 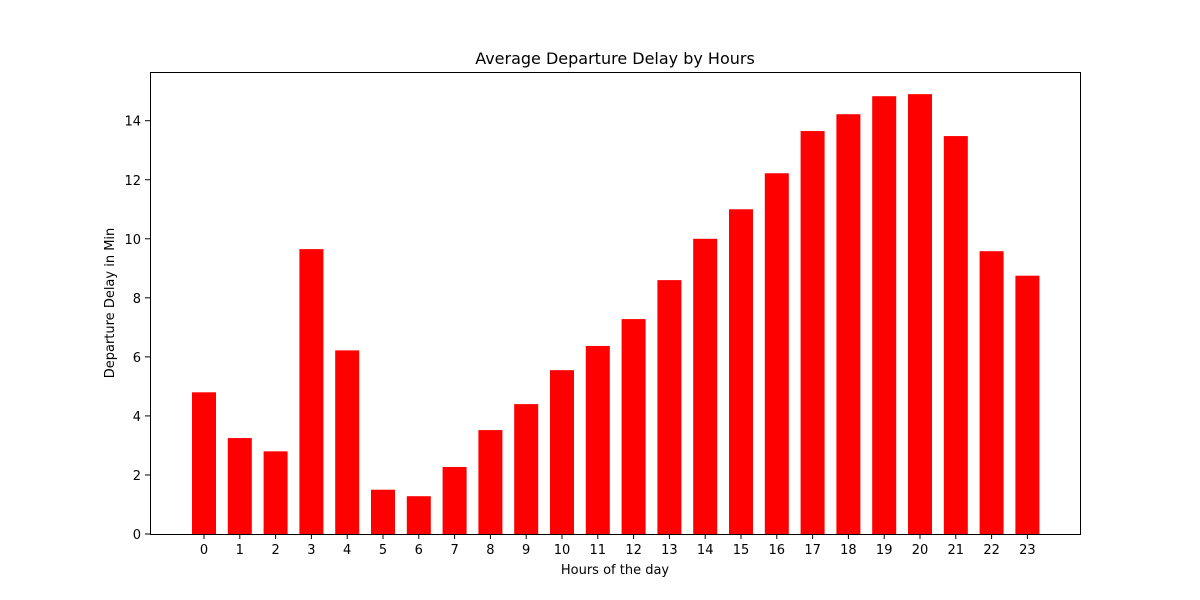 What do you see at coordinates (454, 550) in the screenshot?
I see `x-tick-label: 7` at bounding box center [454, 550].